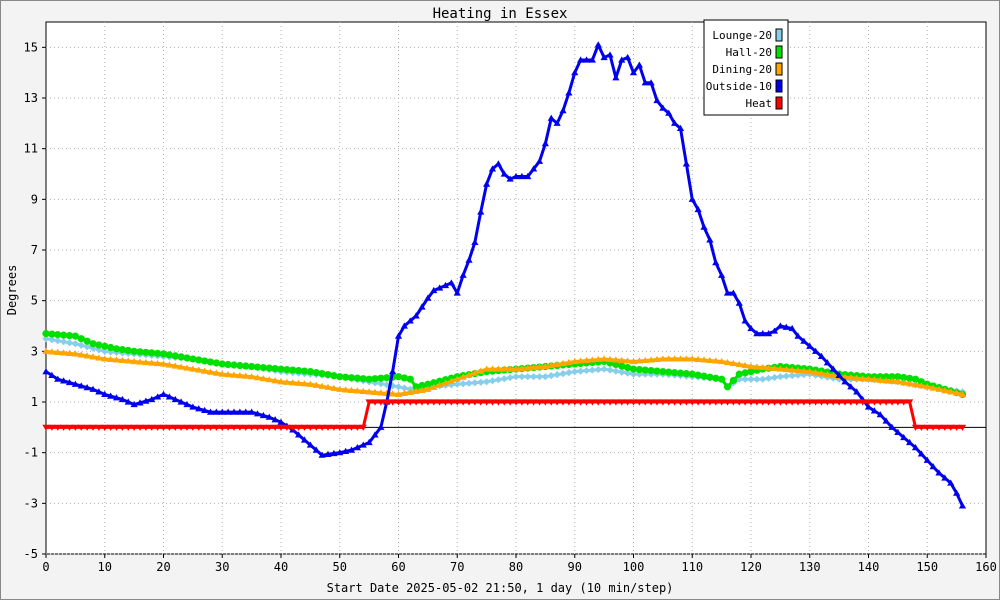 Image resolution: width=1000 pixels, height=600 pixels. What do you see at coordinates (749, 52) in the screenshot?
I see `legend-label-hall-20: Hall-20` at bounding box center [749, 52].